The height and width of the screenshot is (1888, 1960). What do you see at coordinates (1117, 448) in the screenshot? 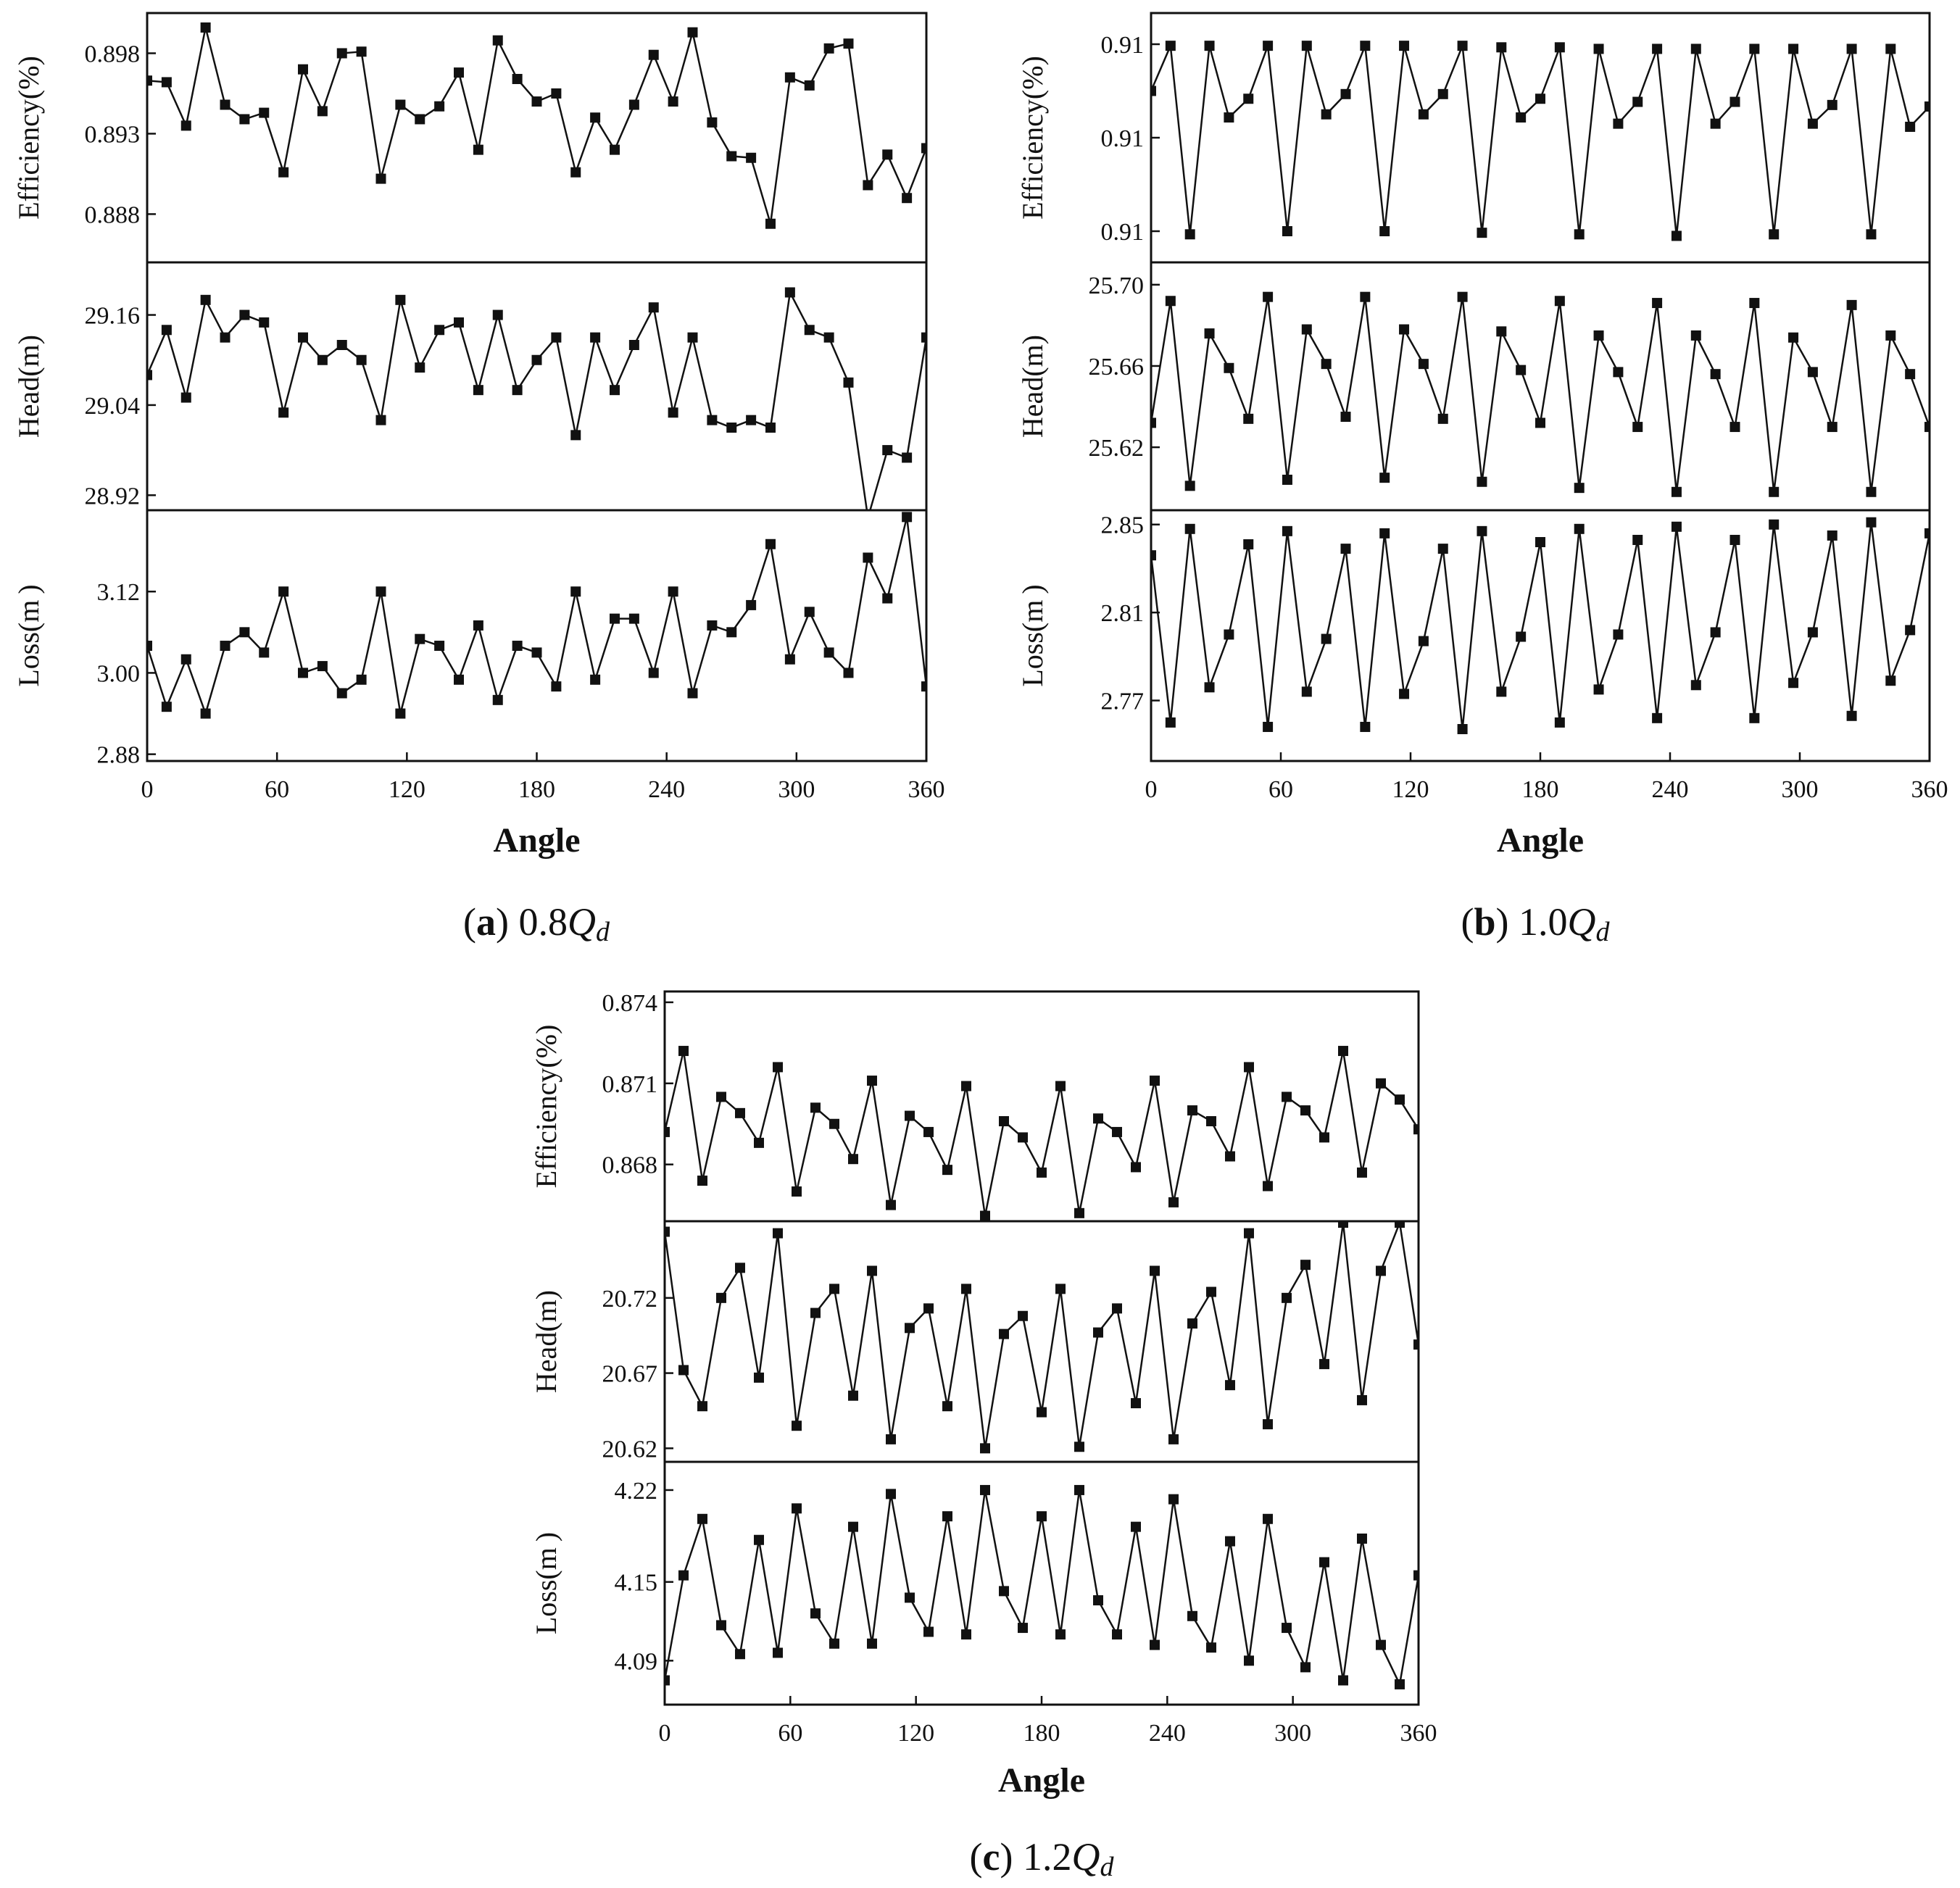
I see `y-tick-label: 25.62` at bounding box center [1117, 448].